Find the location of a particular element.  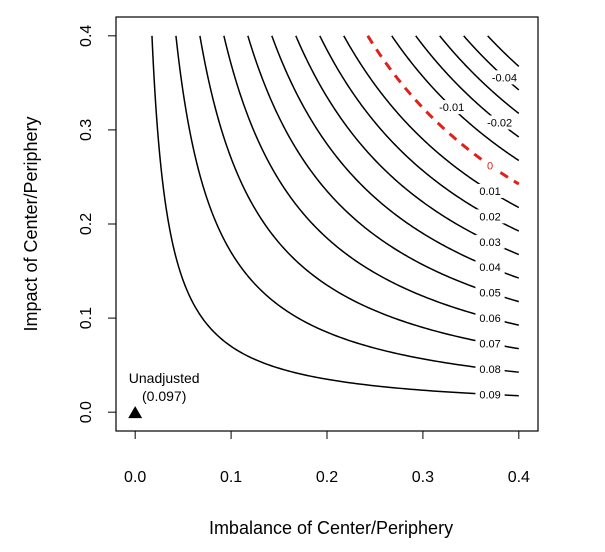

y-axis-ticks: 0.0 0.1 0.2 0.3 0.4 is located at coordinates (97, 224).